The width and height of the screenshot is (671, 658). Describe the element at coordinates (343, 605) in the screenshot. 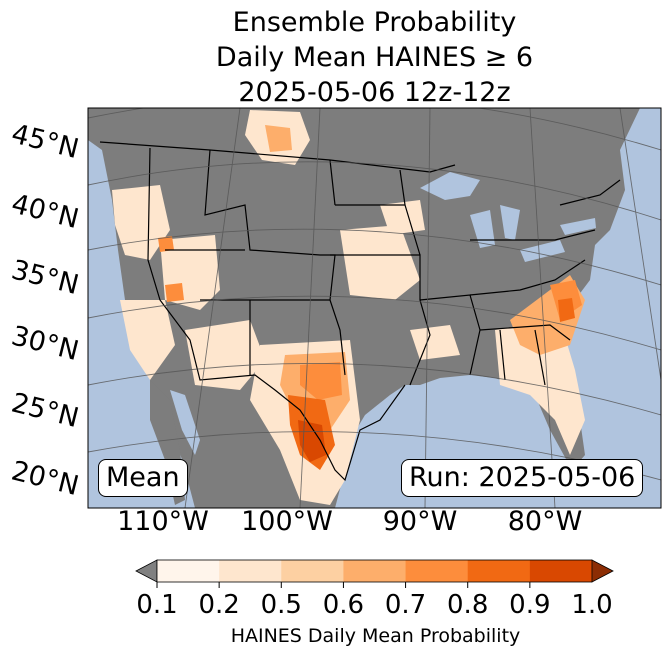

I see `colorbar-tick-label: 0.6` at that location.